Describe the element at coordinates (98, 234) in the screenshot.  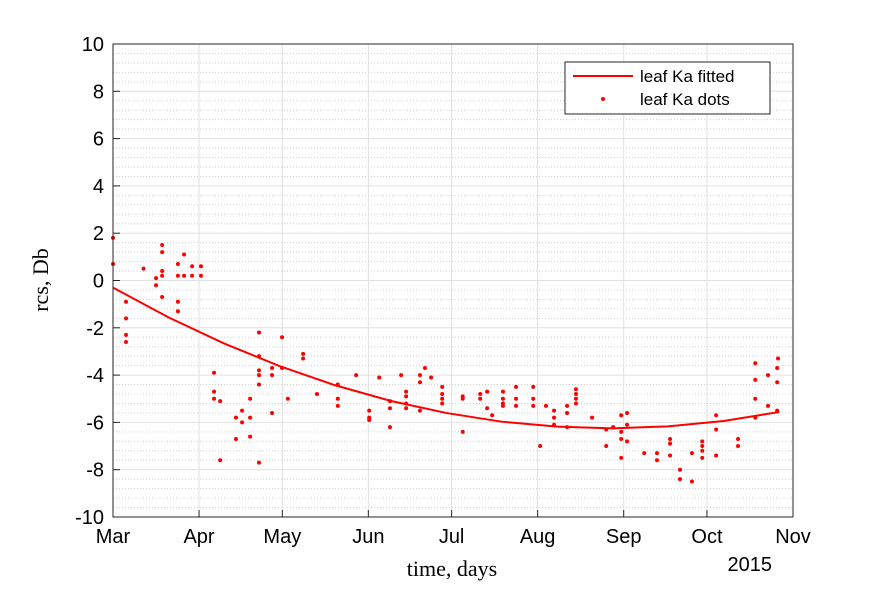
I see `y-tick-label: 2` at that location.